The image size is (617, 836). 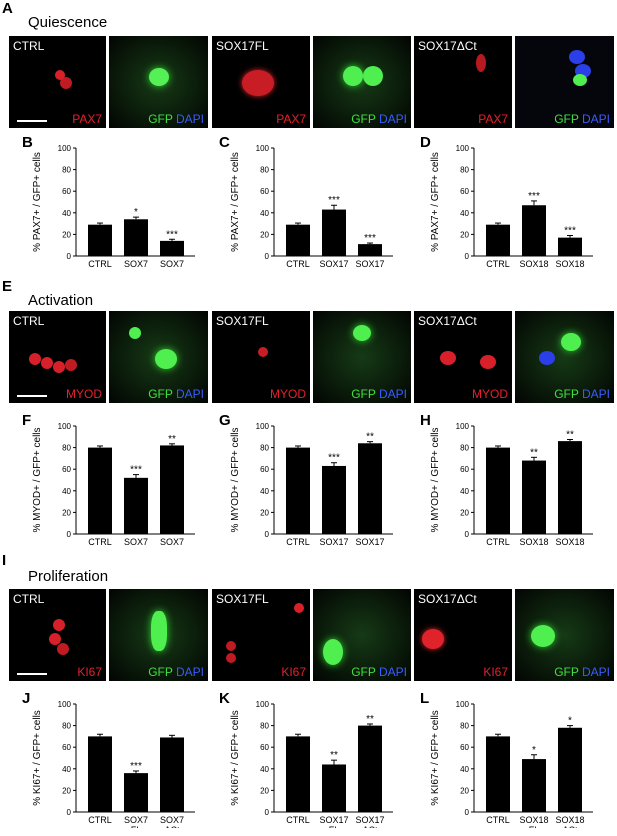 I want to click on micrograph-sox17dct-myod: SOX17ΔCt MYOD, so click(x=463, y=357).